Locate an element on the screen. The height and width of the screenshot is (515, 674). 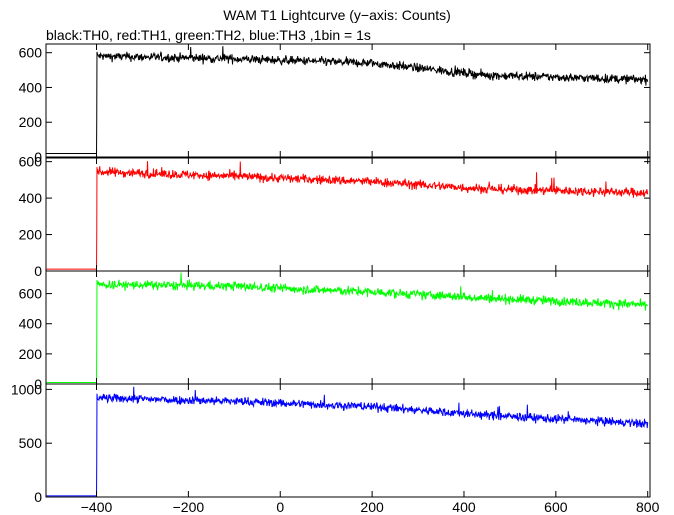
x-tick-label: 200 is located at coordinates (372, 507).